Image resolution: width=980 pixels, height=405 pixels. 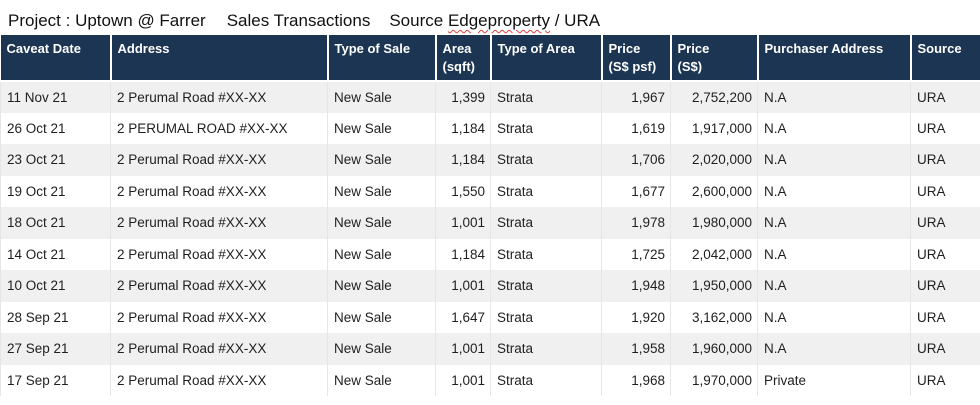 I want to click on col-header-type-of-sale: Type of Sale, so click(x=381, y=58).